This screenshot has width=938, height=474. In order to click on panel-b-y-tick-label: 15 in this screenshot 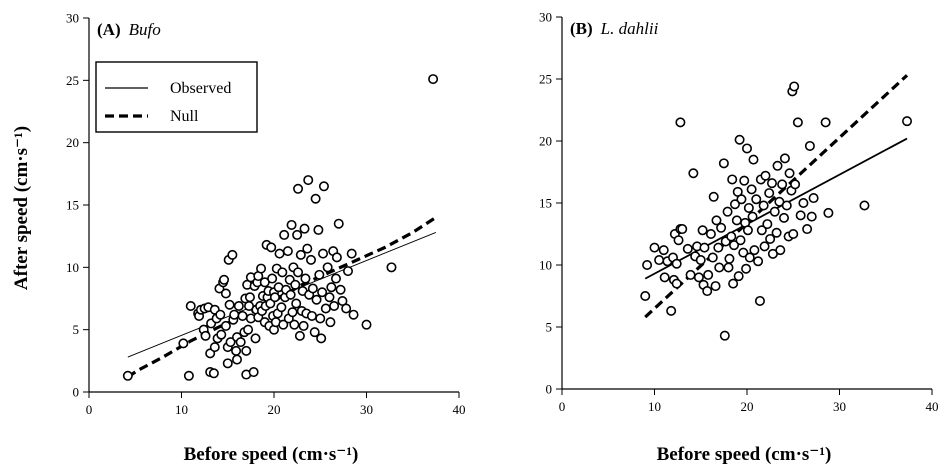, I will do `click(545, 203)`.